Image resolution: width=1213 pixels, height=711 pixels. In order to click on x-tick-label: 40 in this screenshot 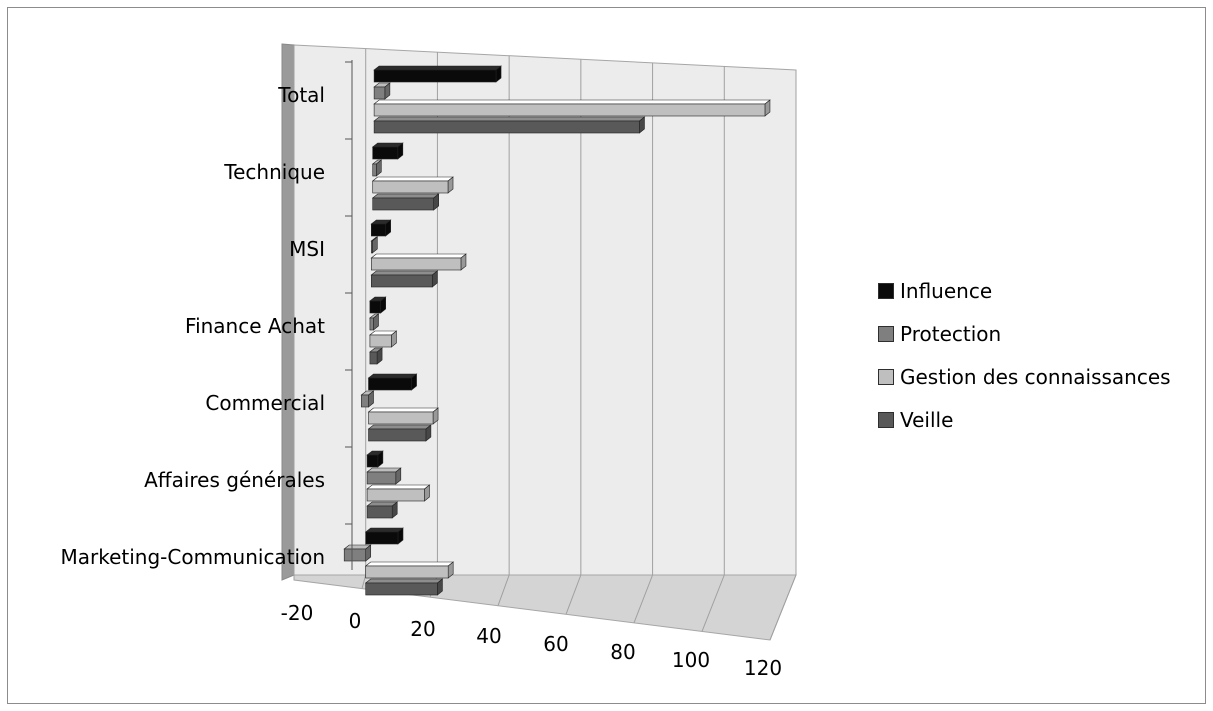, I will do `click(488, 636)`.